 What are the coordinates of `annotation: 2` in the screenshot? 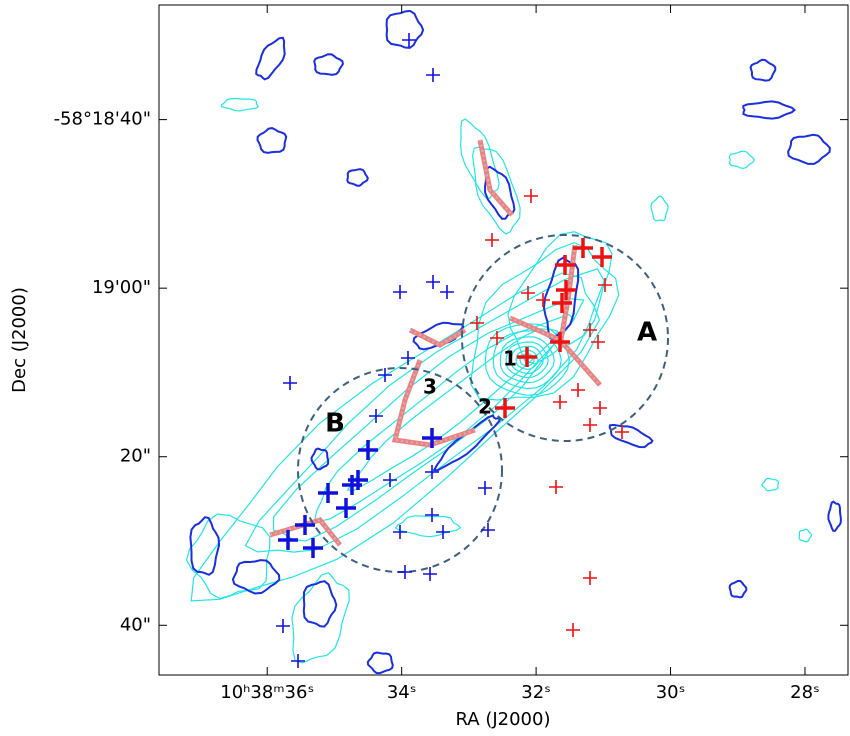 It's located at (485, 407).